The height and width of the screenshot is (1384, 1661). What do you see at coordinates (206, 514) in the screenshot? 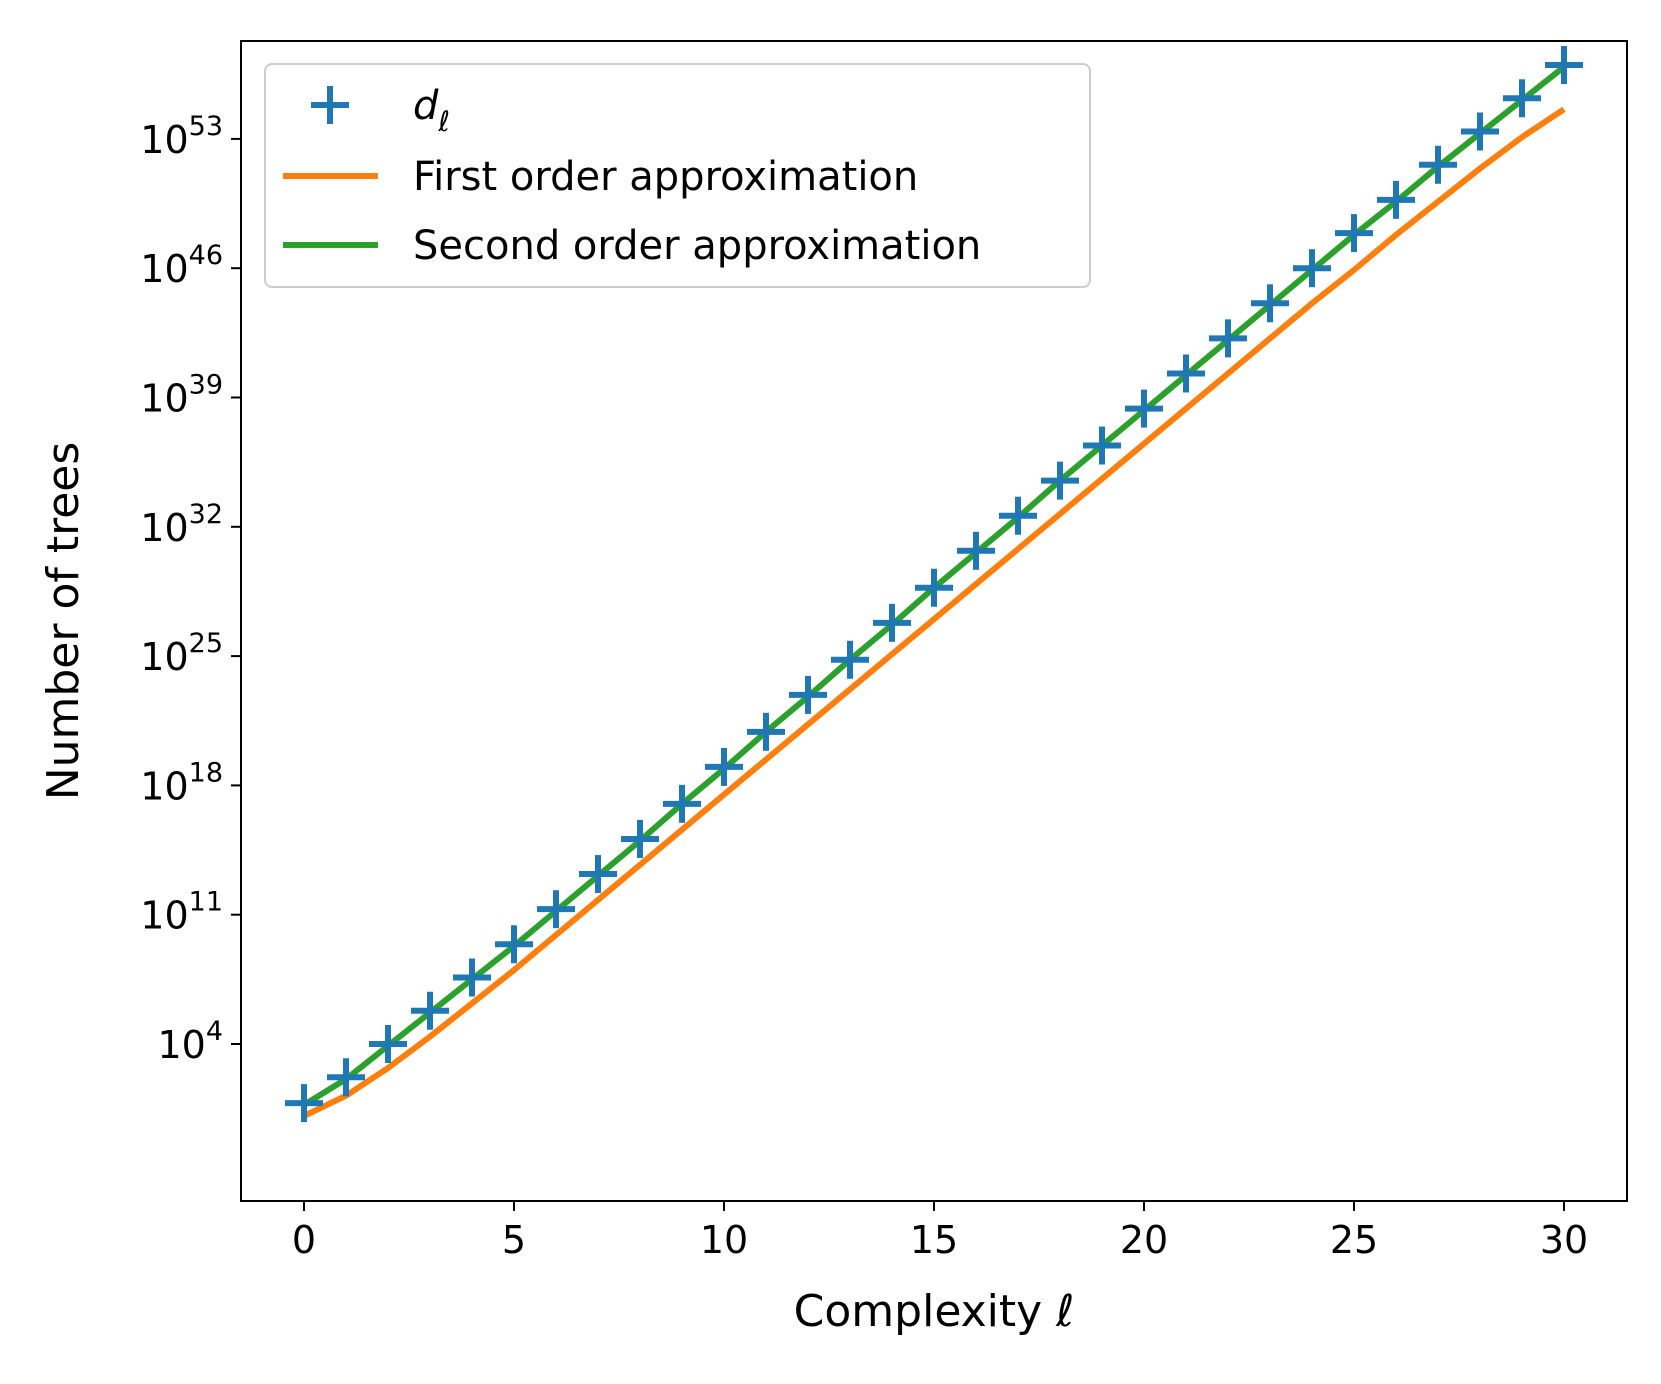
I see `y-tick-label-exponent: 32` at bounding box center [206, 514].